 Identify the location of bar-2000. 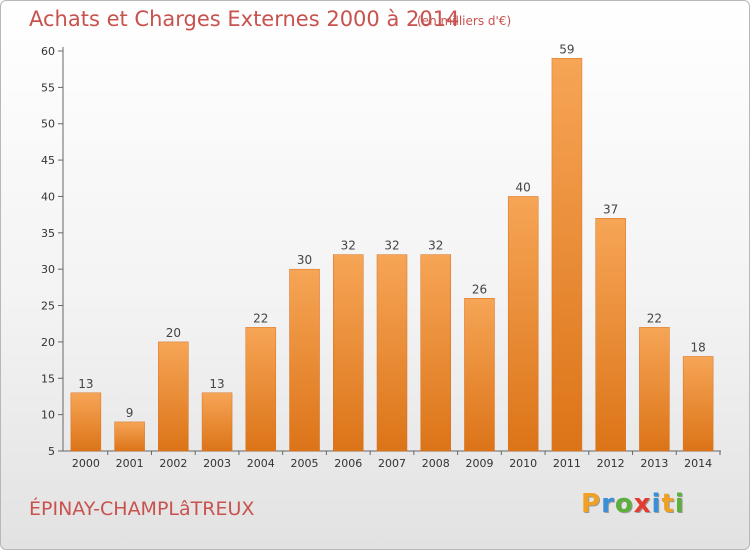
(86, 422).